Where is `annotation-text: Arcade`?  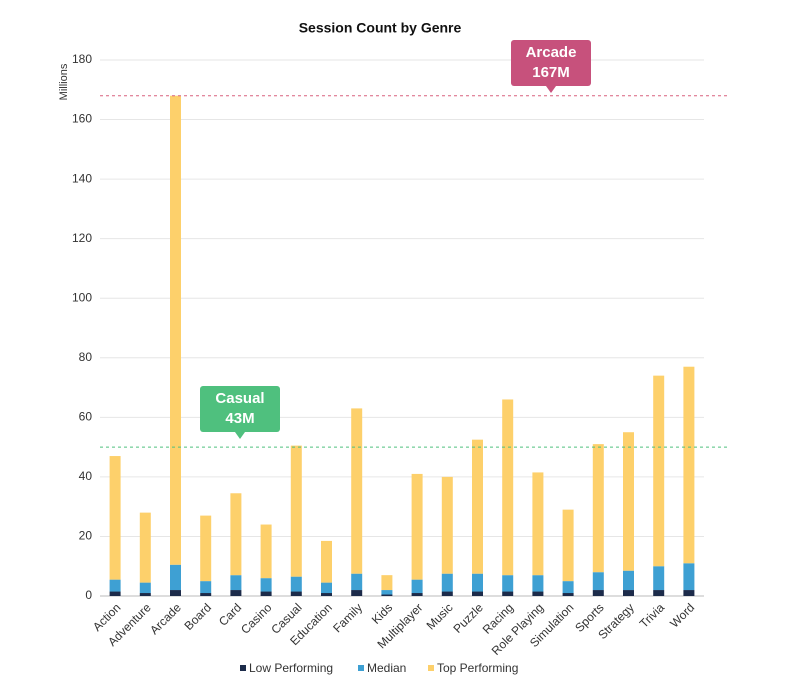
annotation-text: Arcade is located at coordinates (551, 52).